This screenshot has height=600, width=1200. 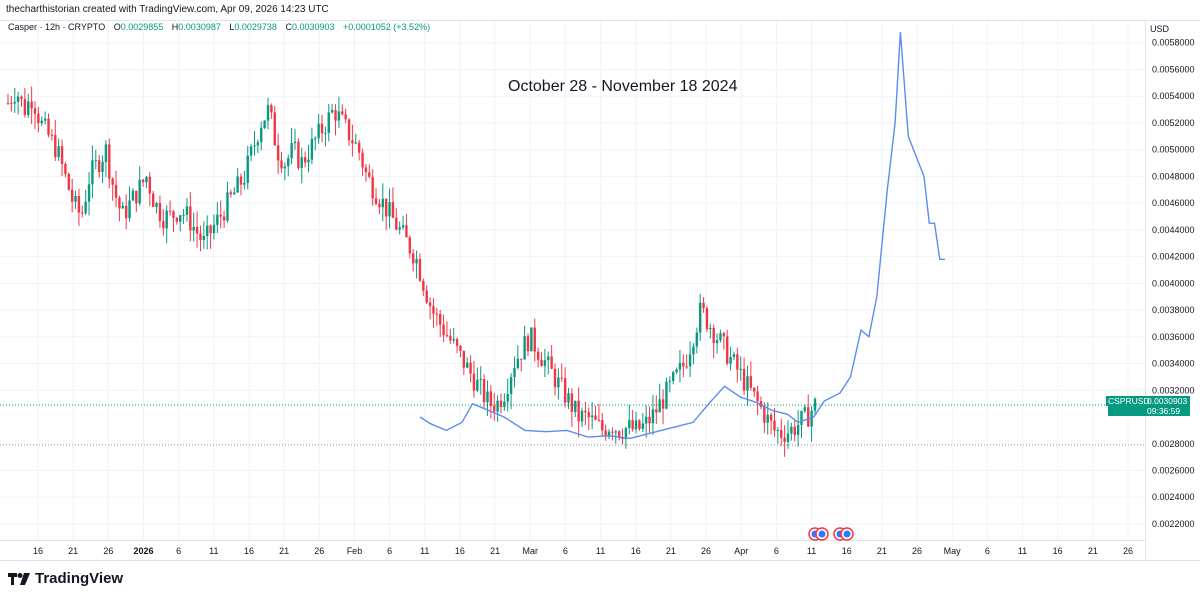 I want to click on time-tick-label: Feb, so click(x=355, y=551).